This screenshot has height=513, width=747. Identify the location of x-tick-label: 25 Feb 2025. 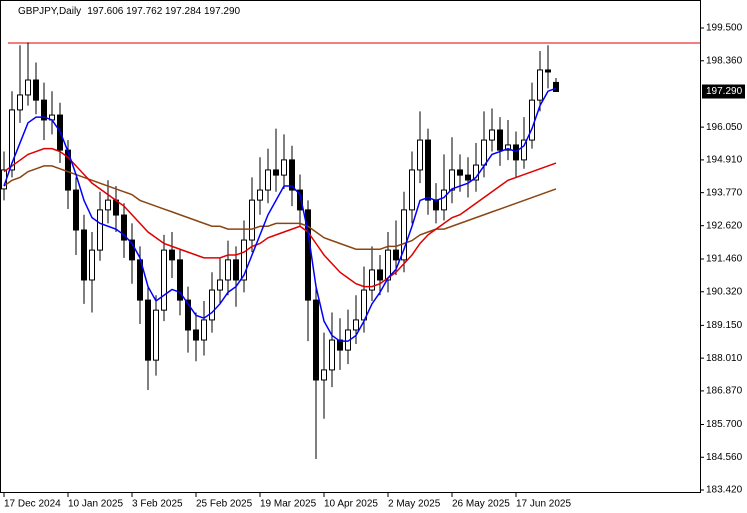
(224, 504).